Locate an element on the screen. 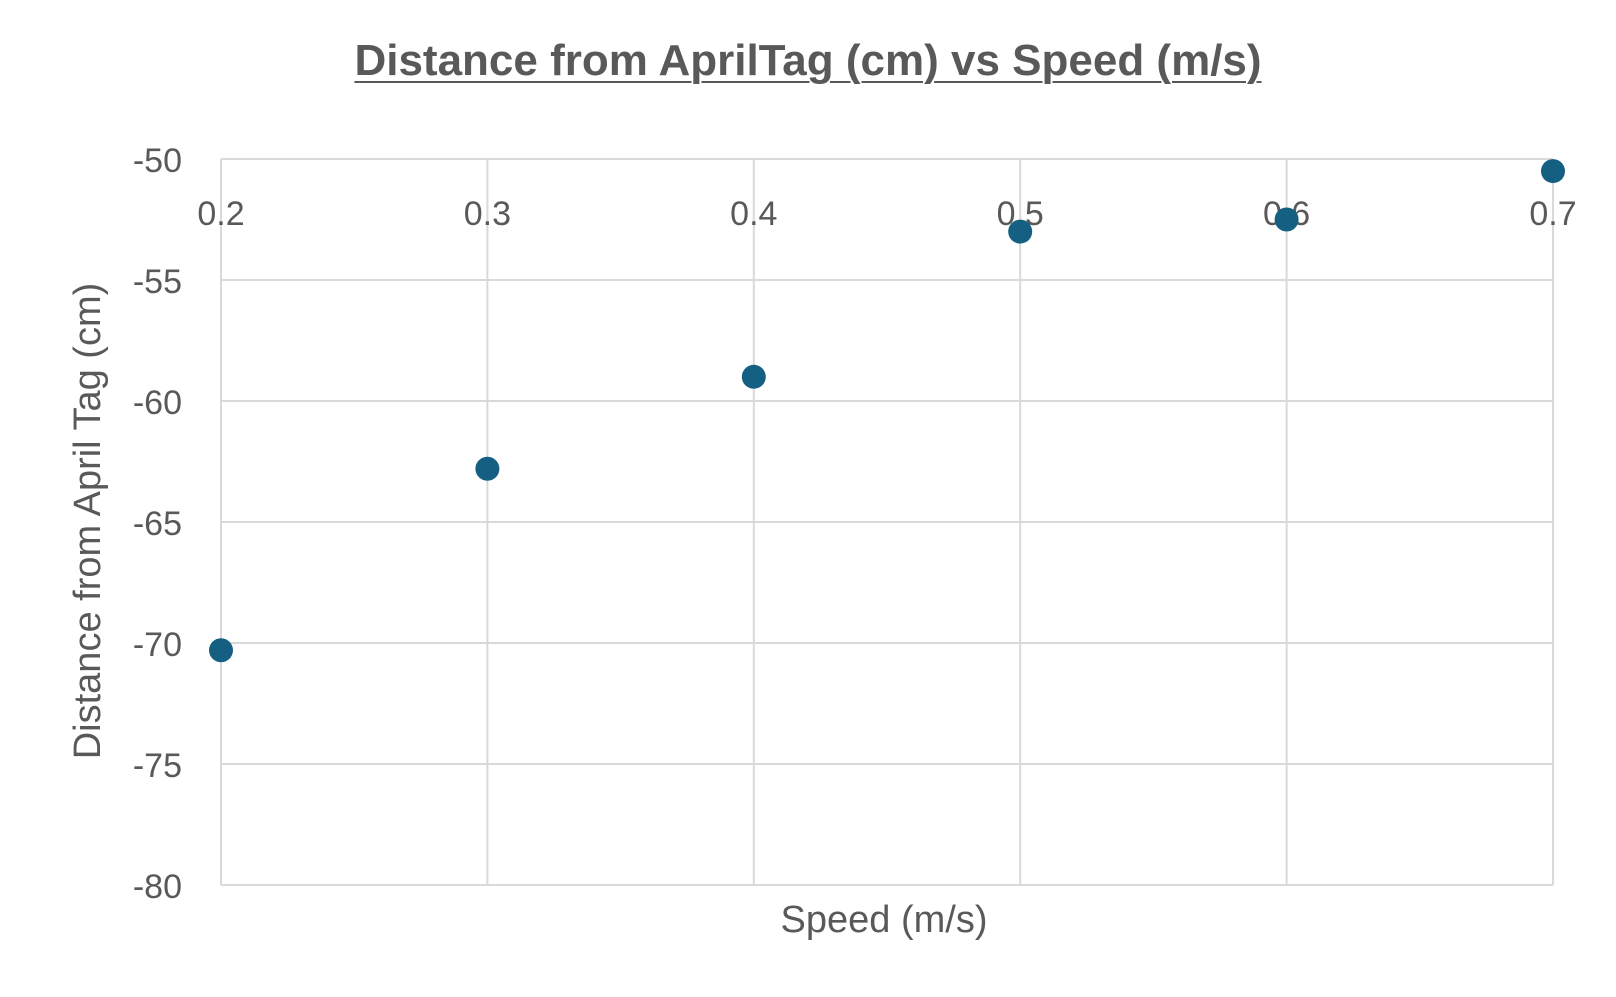 The image size is (1616, 997). y-tick-label: -75 is located at coordinates (157, 766).